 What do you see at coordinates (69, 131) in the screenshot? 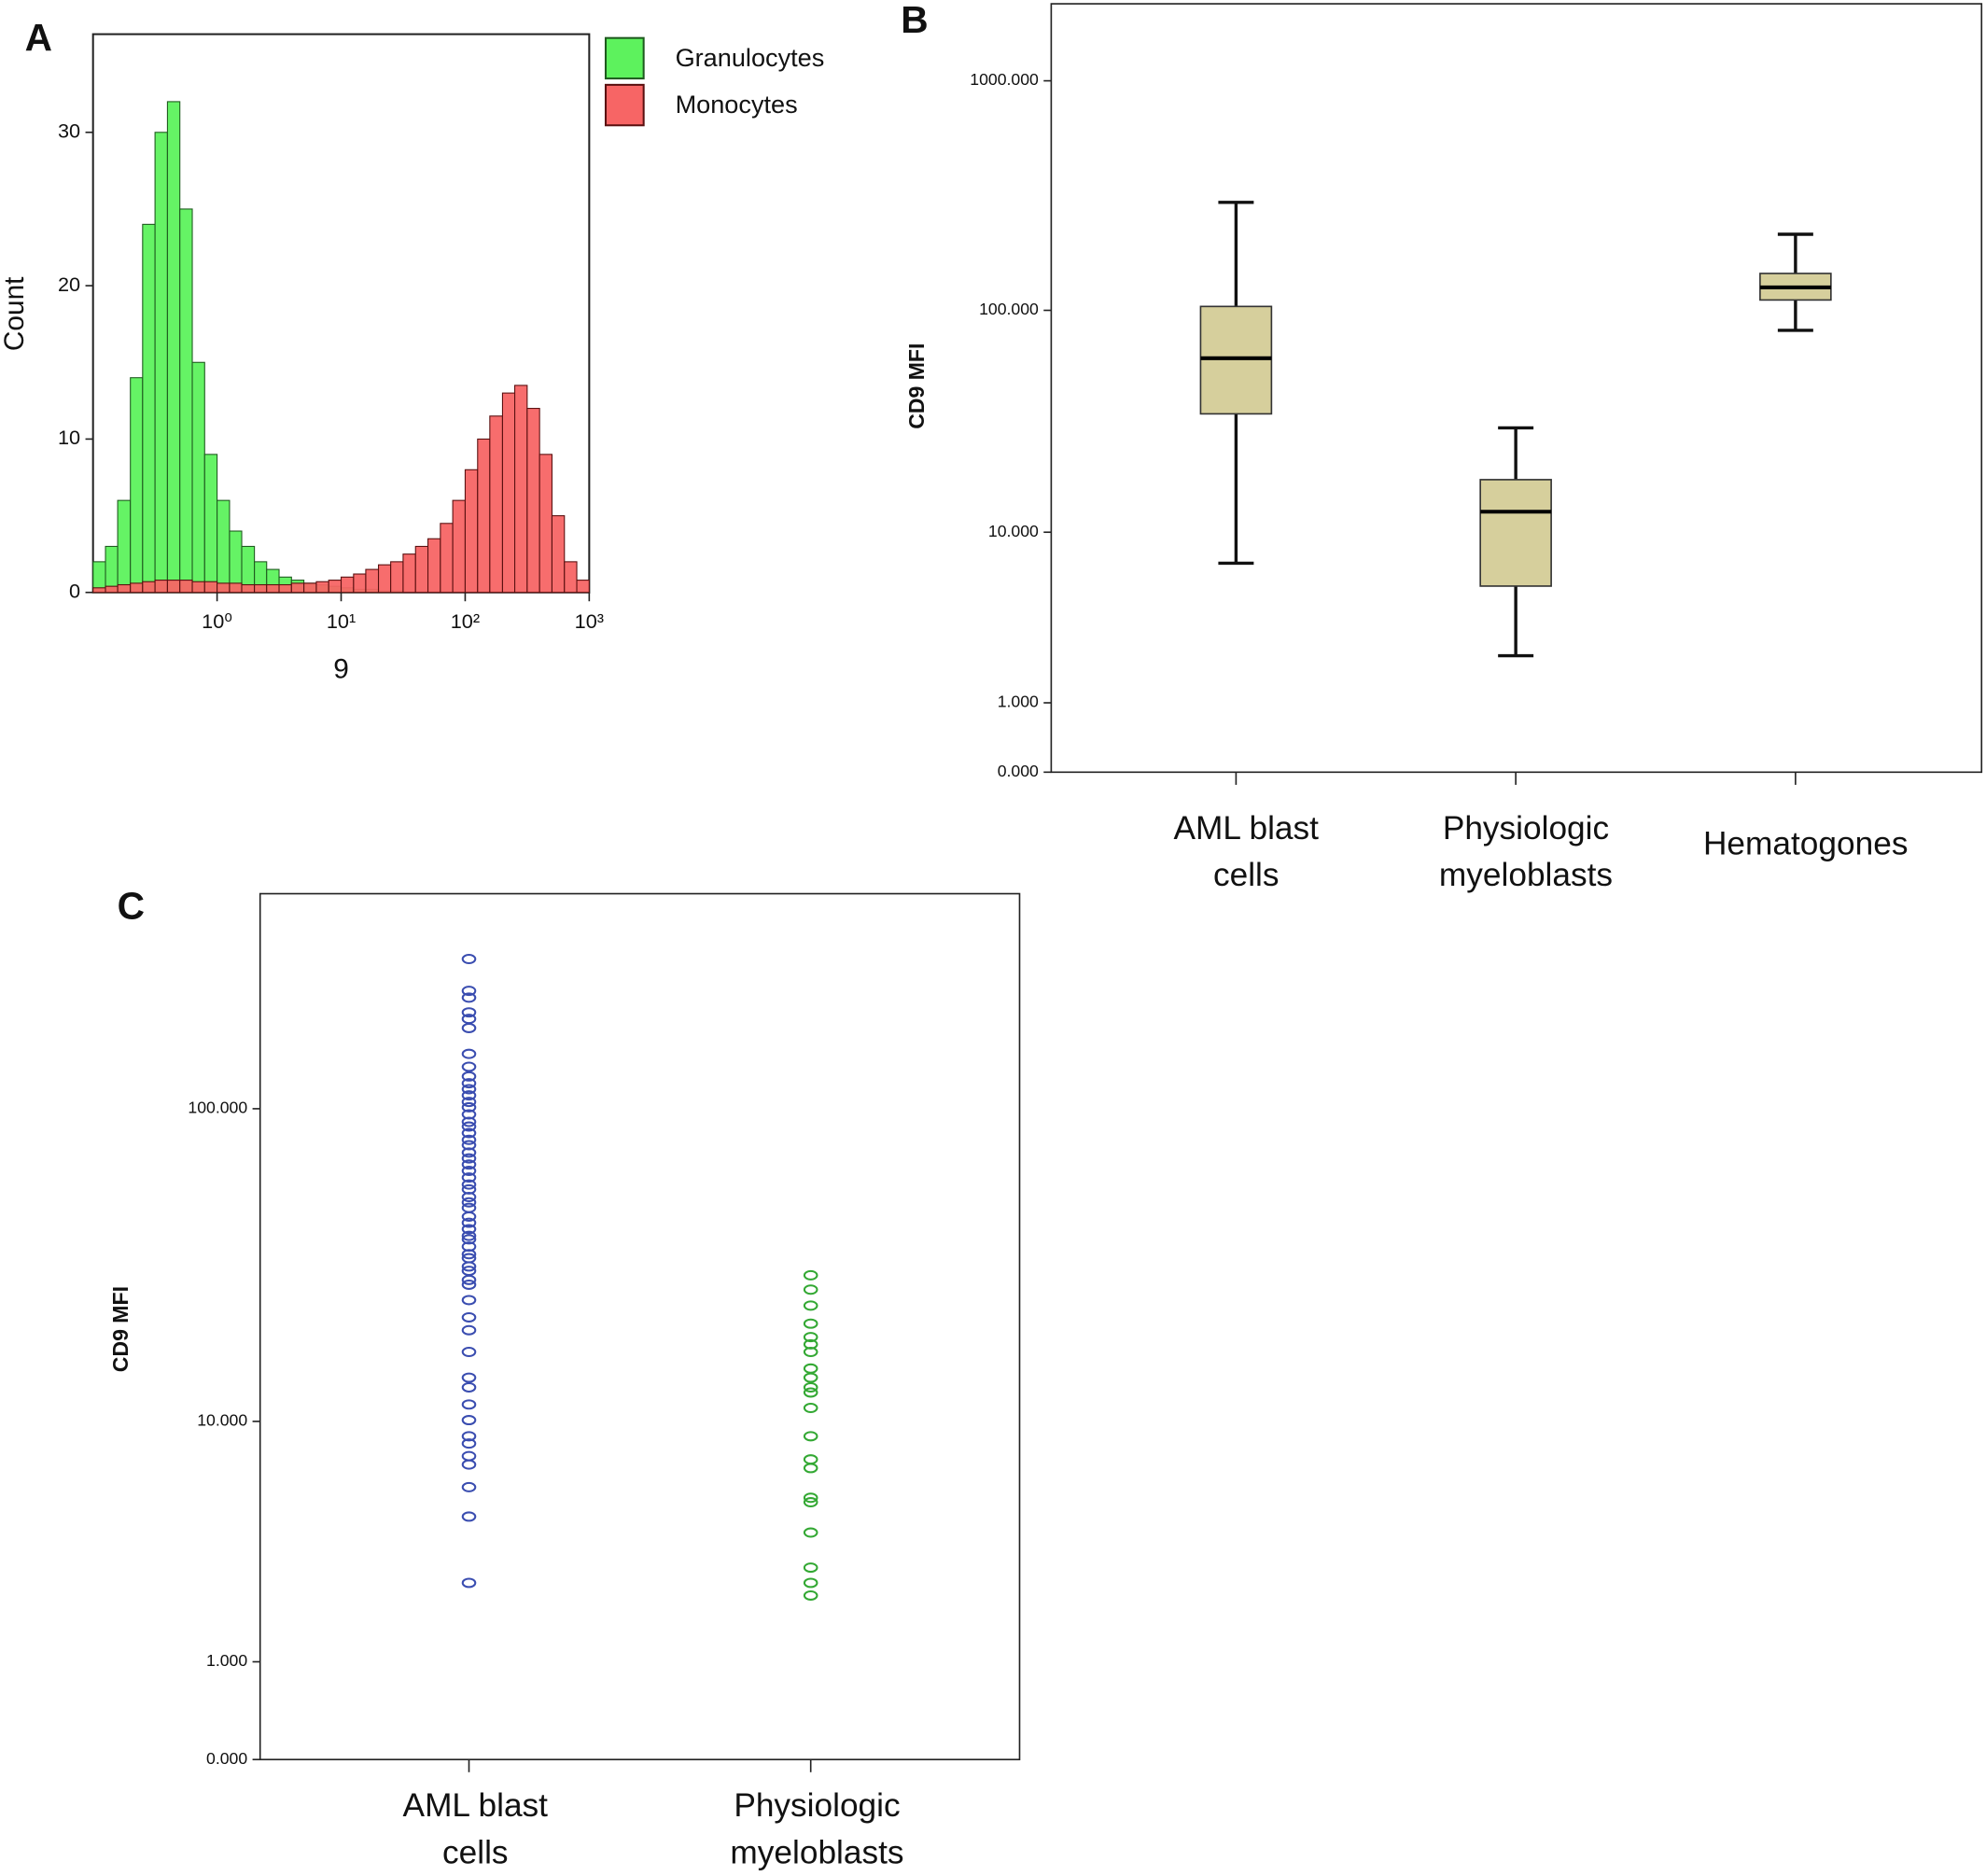
I see `y-tick-label: 30` at bounding box center [69, 131].